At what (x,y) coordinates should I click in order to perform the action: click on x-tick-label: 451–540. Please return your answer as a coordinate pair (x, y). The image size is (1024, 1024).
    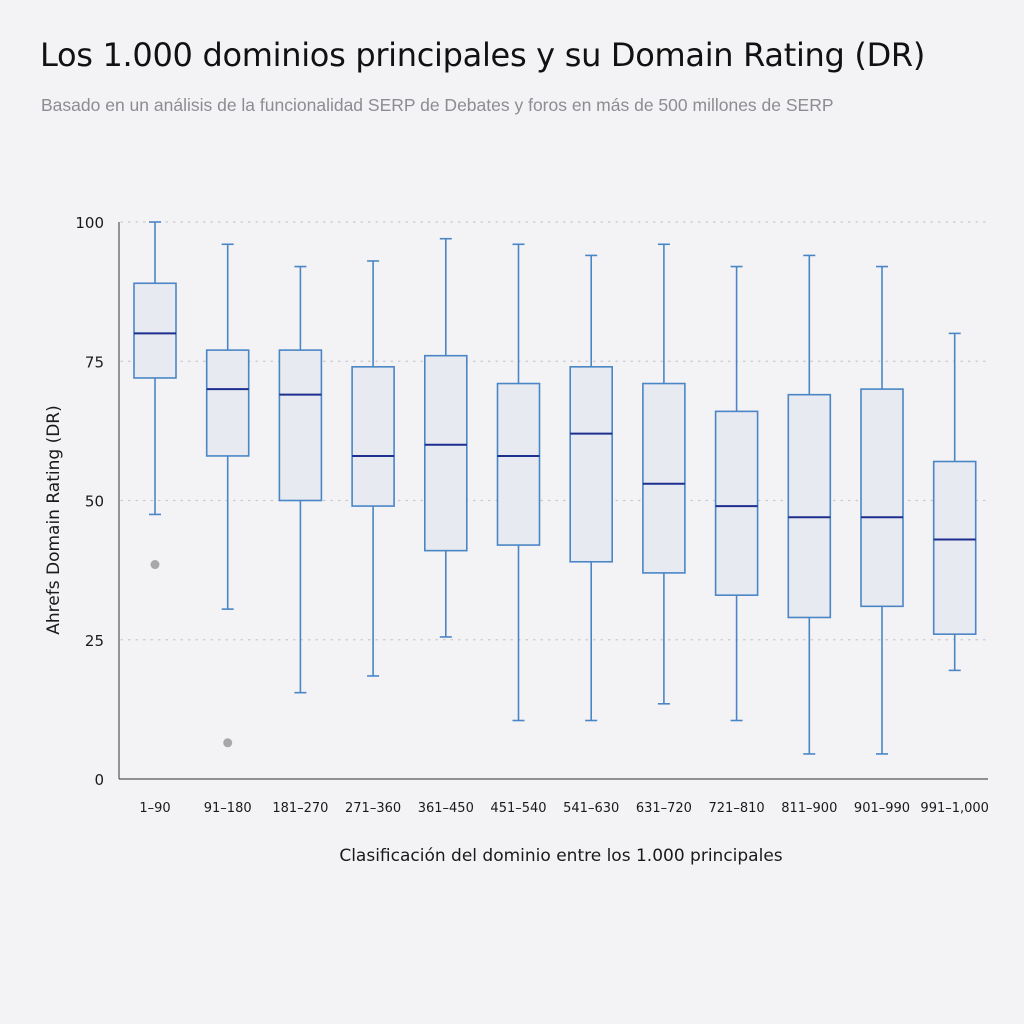
    Looking at the image, I should click on (518, 808).